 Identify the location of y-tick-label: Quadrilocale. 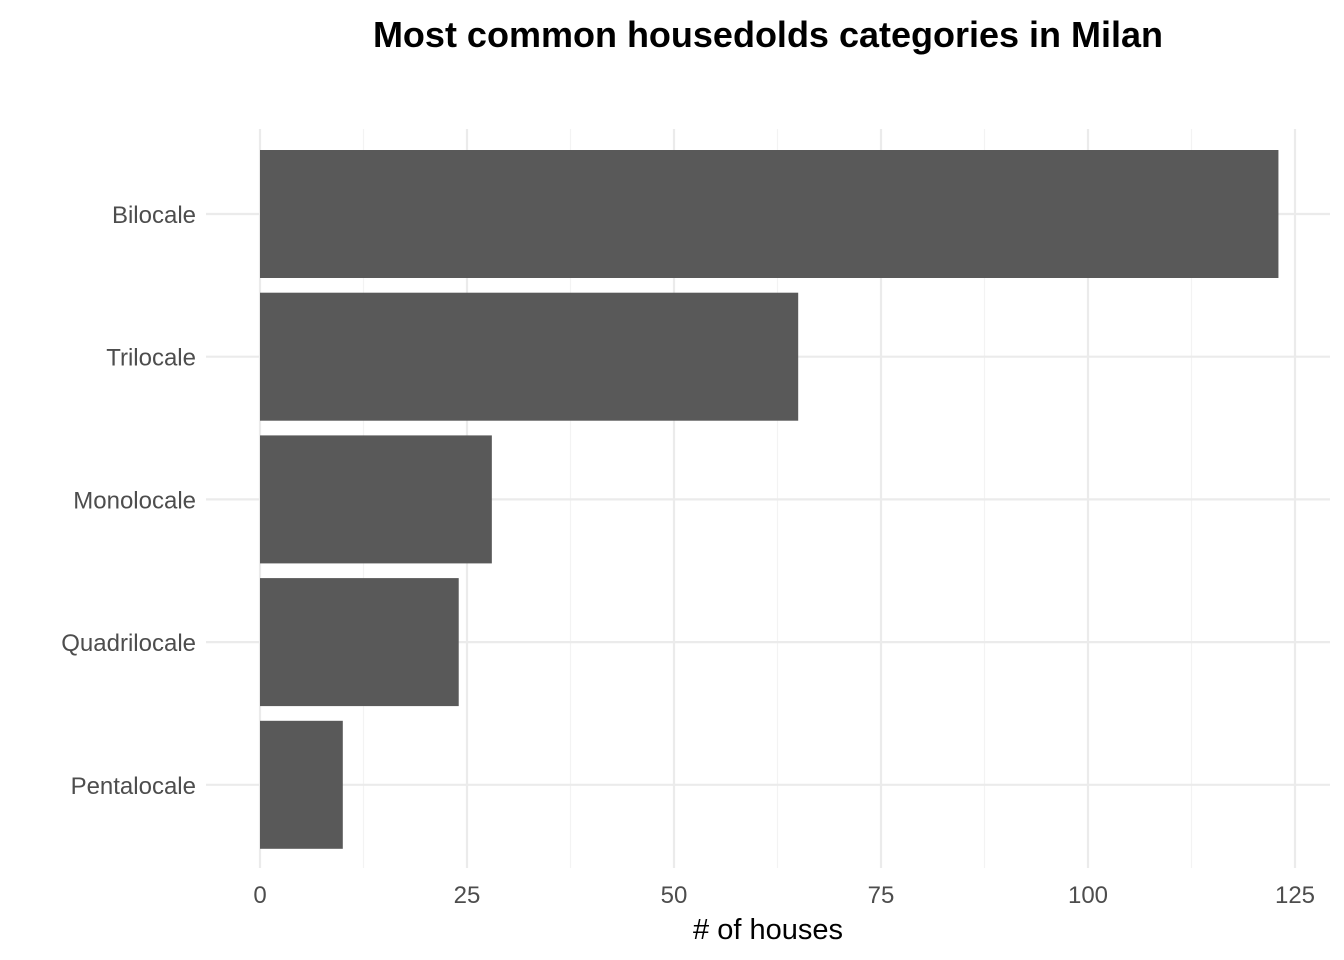
(128, 643).